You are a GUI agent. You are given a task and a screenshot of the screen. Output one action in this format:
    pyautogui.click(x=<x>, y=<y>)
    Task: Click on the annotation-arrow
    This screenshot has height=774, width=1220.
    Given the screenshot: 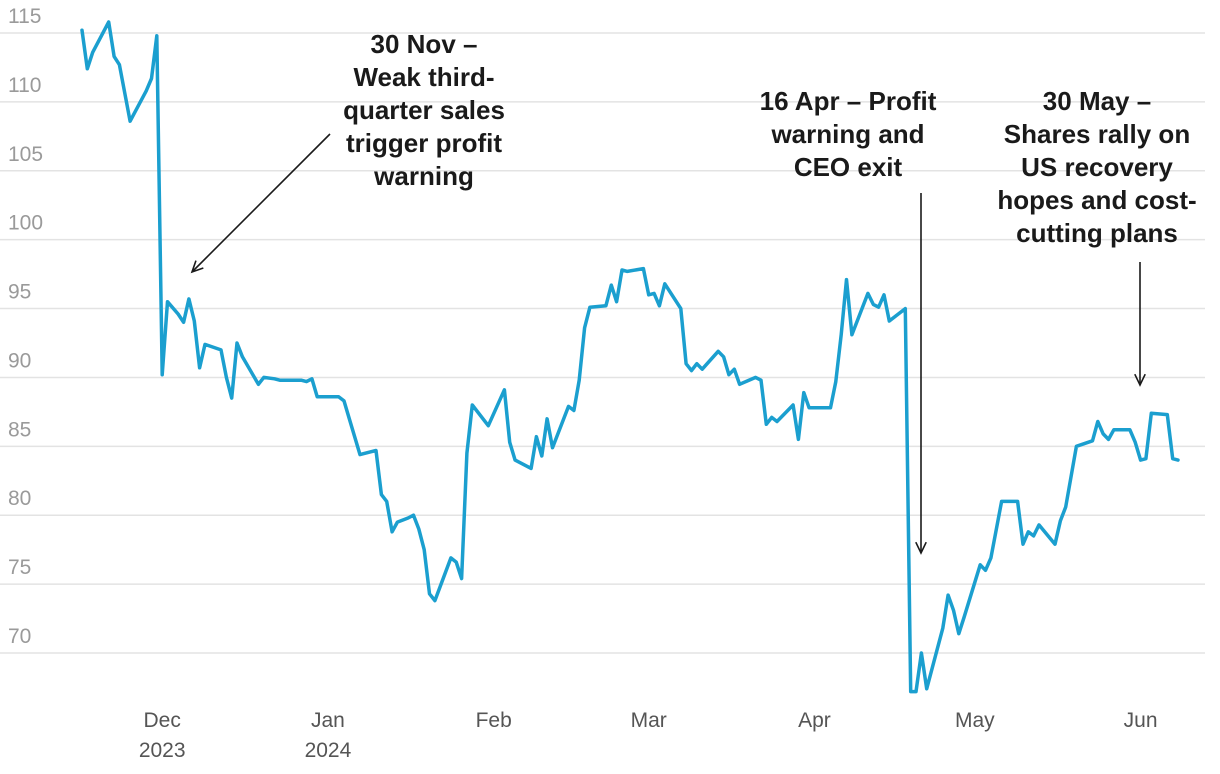 What is the action you would take?
    pyautogui.click(x=261, y=203)
    